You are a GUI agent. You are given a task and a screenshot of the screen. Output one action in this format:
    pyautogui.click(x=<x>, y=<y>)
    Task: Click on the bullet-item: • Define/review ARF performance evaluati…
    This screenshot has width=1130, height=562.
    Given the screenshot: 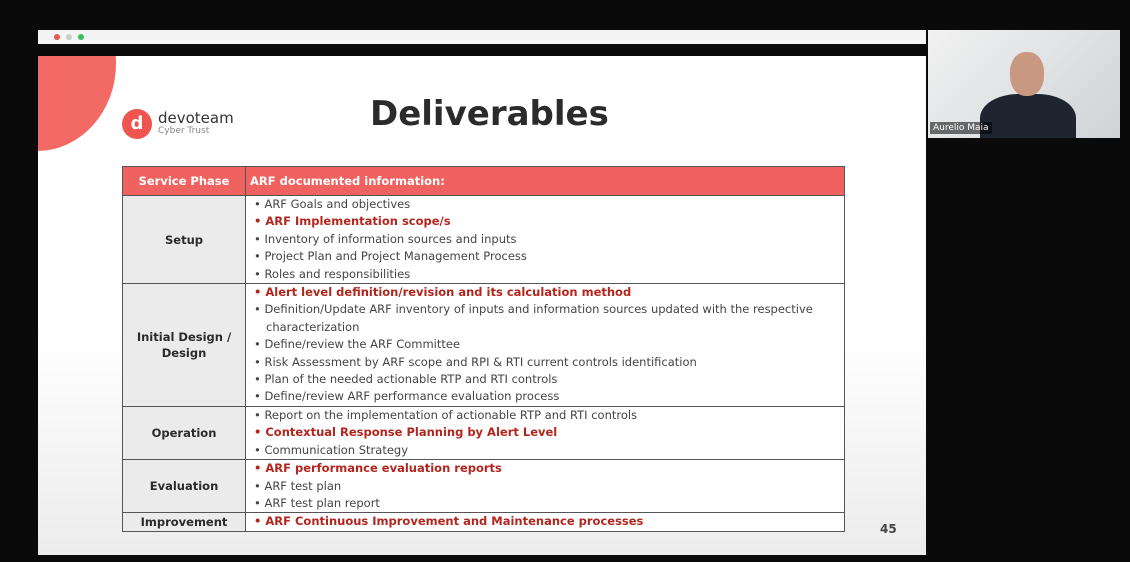 What is the action you would take?
    pyautogui.click(x=407, y=396)
    